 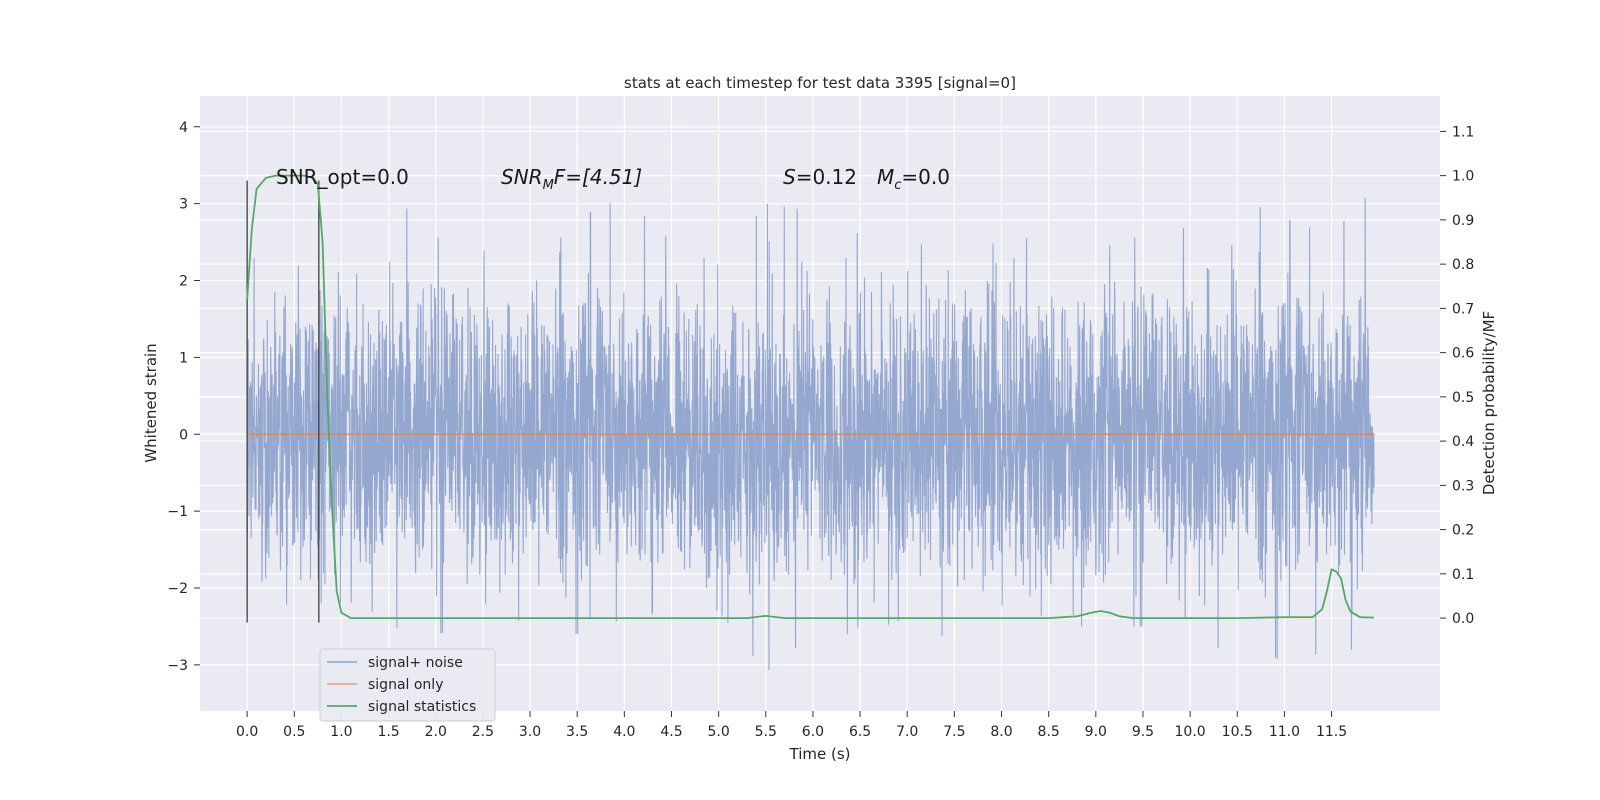 What do you see at coordinates (1463, 221) in the screenshot?
I see `y2-tick-label-9: 0.9` at bounding box center [1463, 221].